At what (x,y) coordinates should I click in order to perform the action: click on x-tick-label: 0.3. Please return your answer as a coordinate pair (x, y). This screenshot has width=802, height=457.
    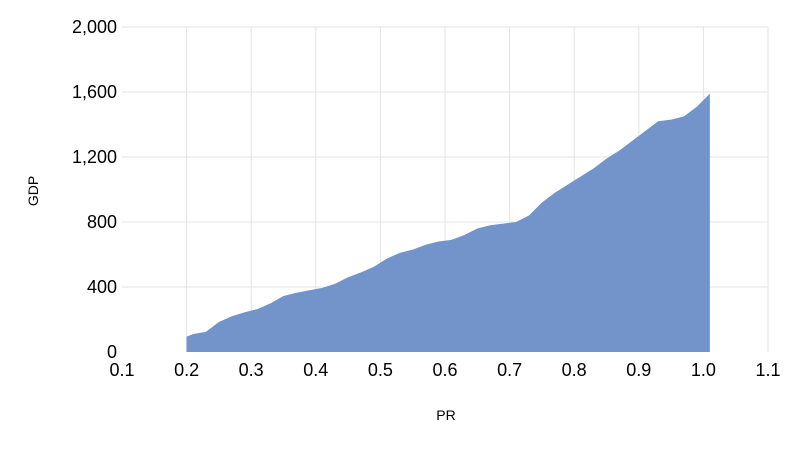
    Looking at the image, I should click on (251, 370).